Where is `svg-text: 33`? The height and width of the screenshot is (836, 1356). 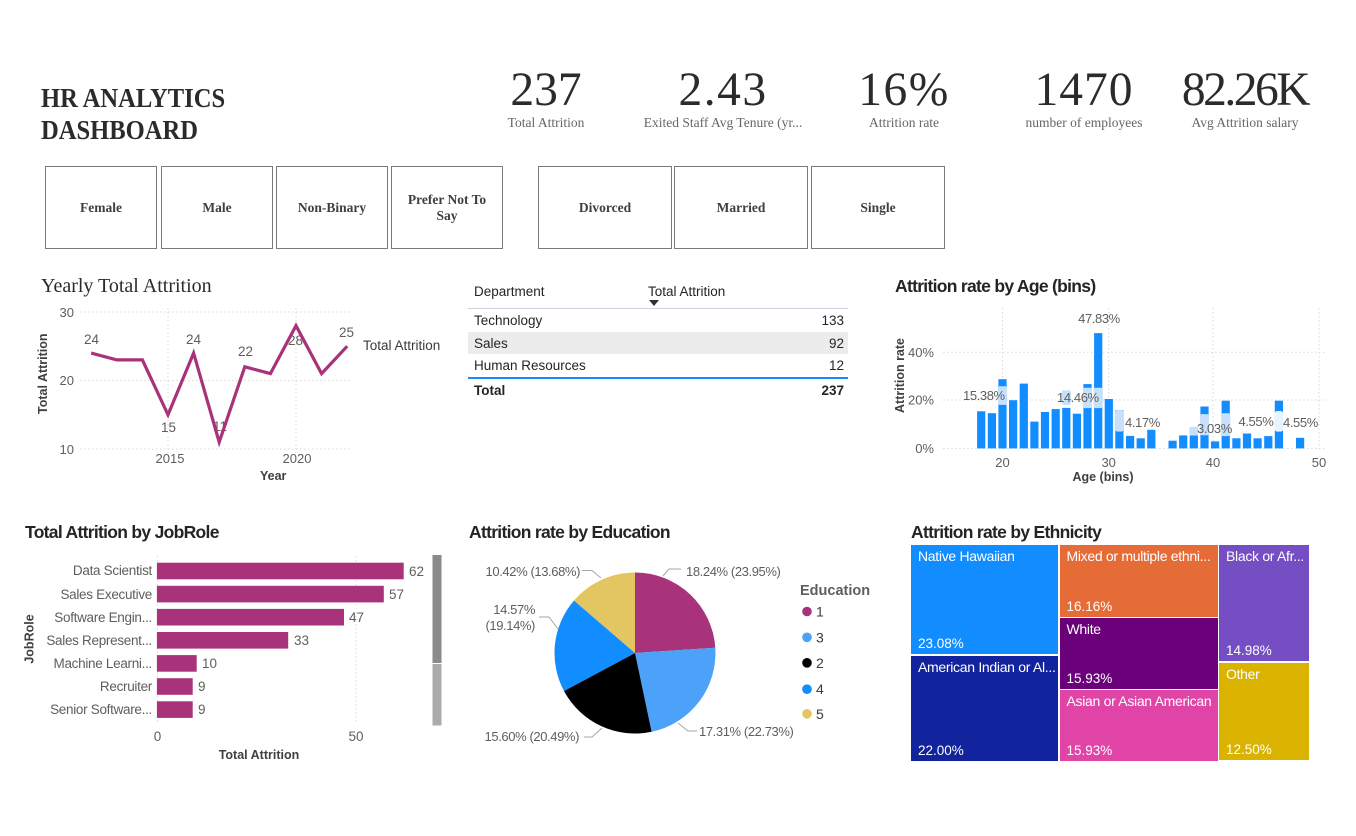
svg-text: 33 is located at coordinates (301, 640).